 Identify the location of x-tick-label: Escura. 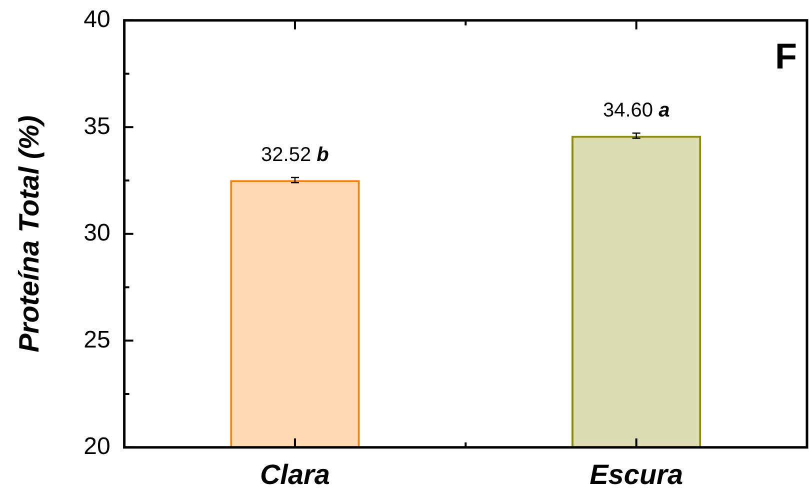
(637, 474).